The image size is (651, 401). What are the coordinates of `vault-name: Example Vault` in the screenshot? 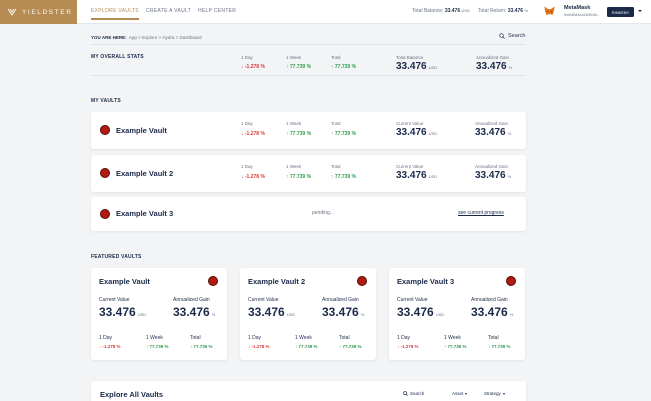 It's located at (141, 130).